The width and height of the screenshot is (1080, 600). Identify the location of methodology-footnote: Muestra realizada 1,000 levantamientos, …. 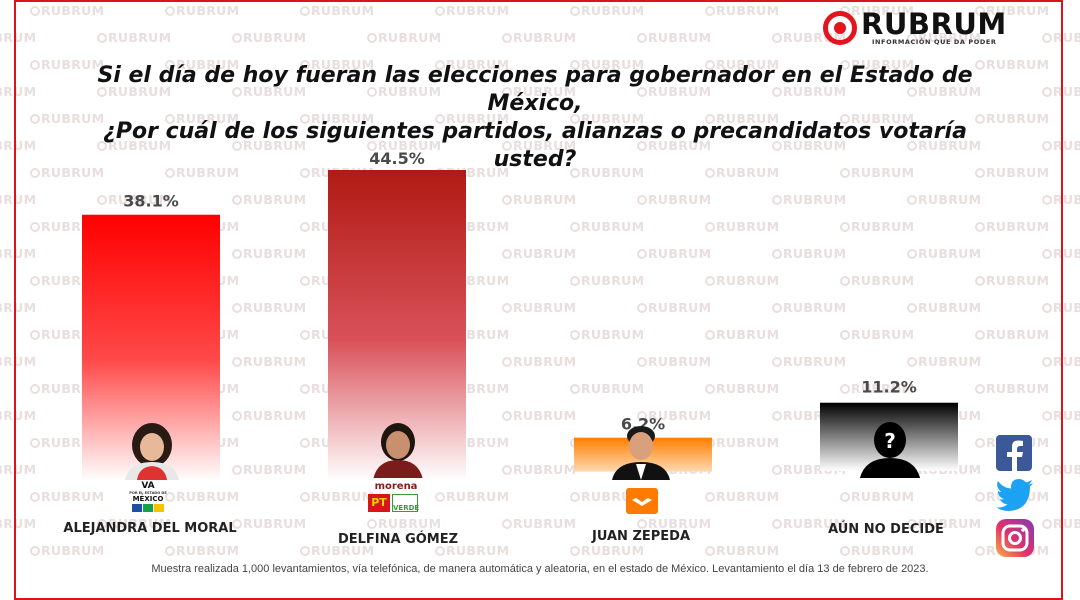
(540, 569).